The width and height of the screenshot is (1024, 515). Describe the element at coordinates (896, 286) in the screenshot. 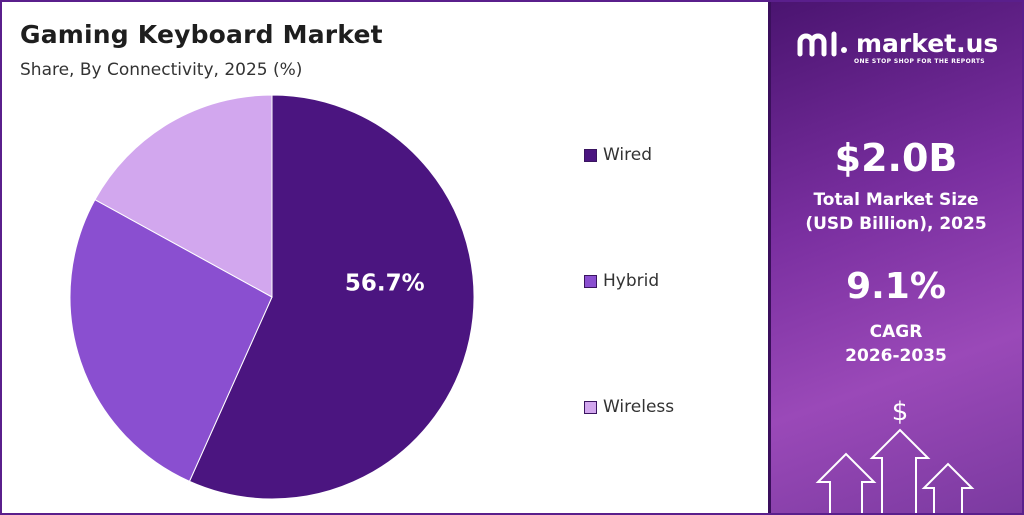

I see `cagr-value: 9.1%` at that location.